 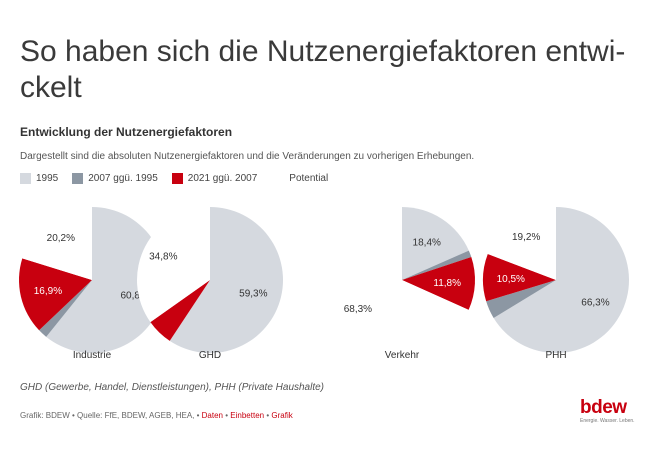 I want to click on legend-swatch-1995, so click(x=25, y=178).